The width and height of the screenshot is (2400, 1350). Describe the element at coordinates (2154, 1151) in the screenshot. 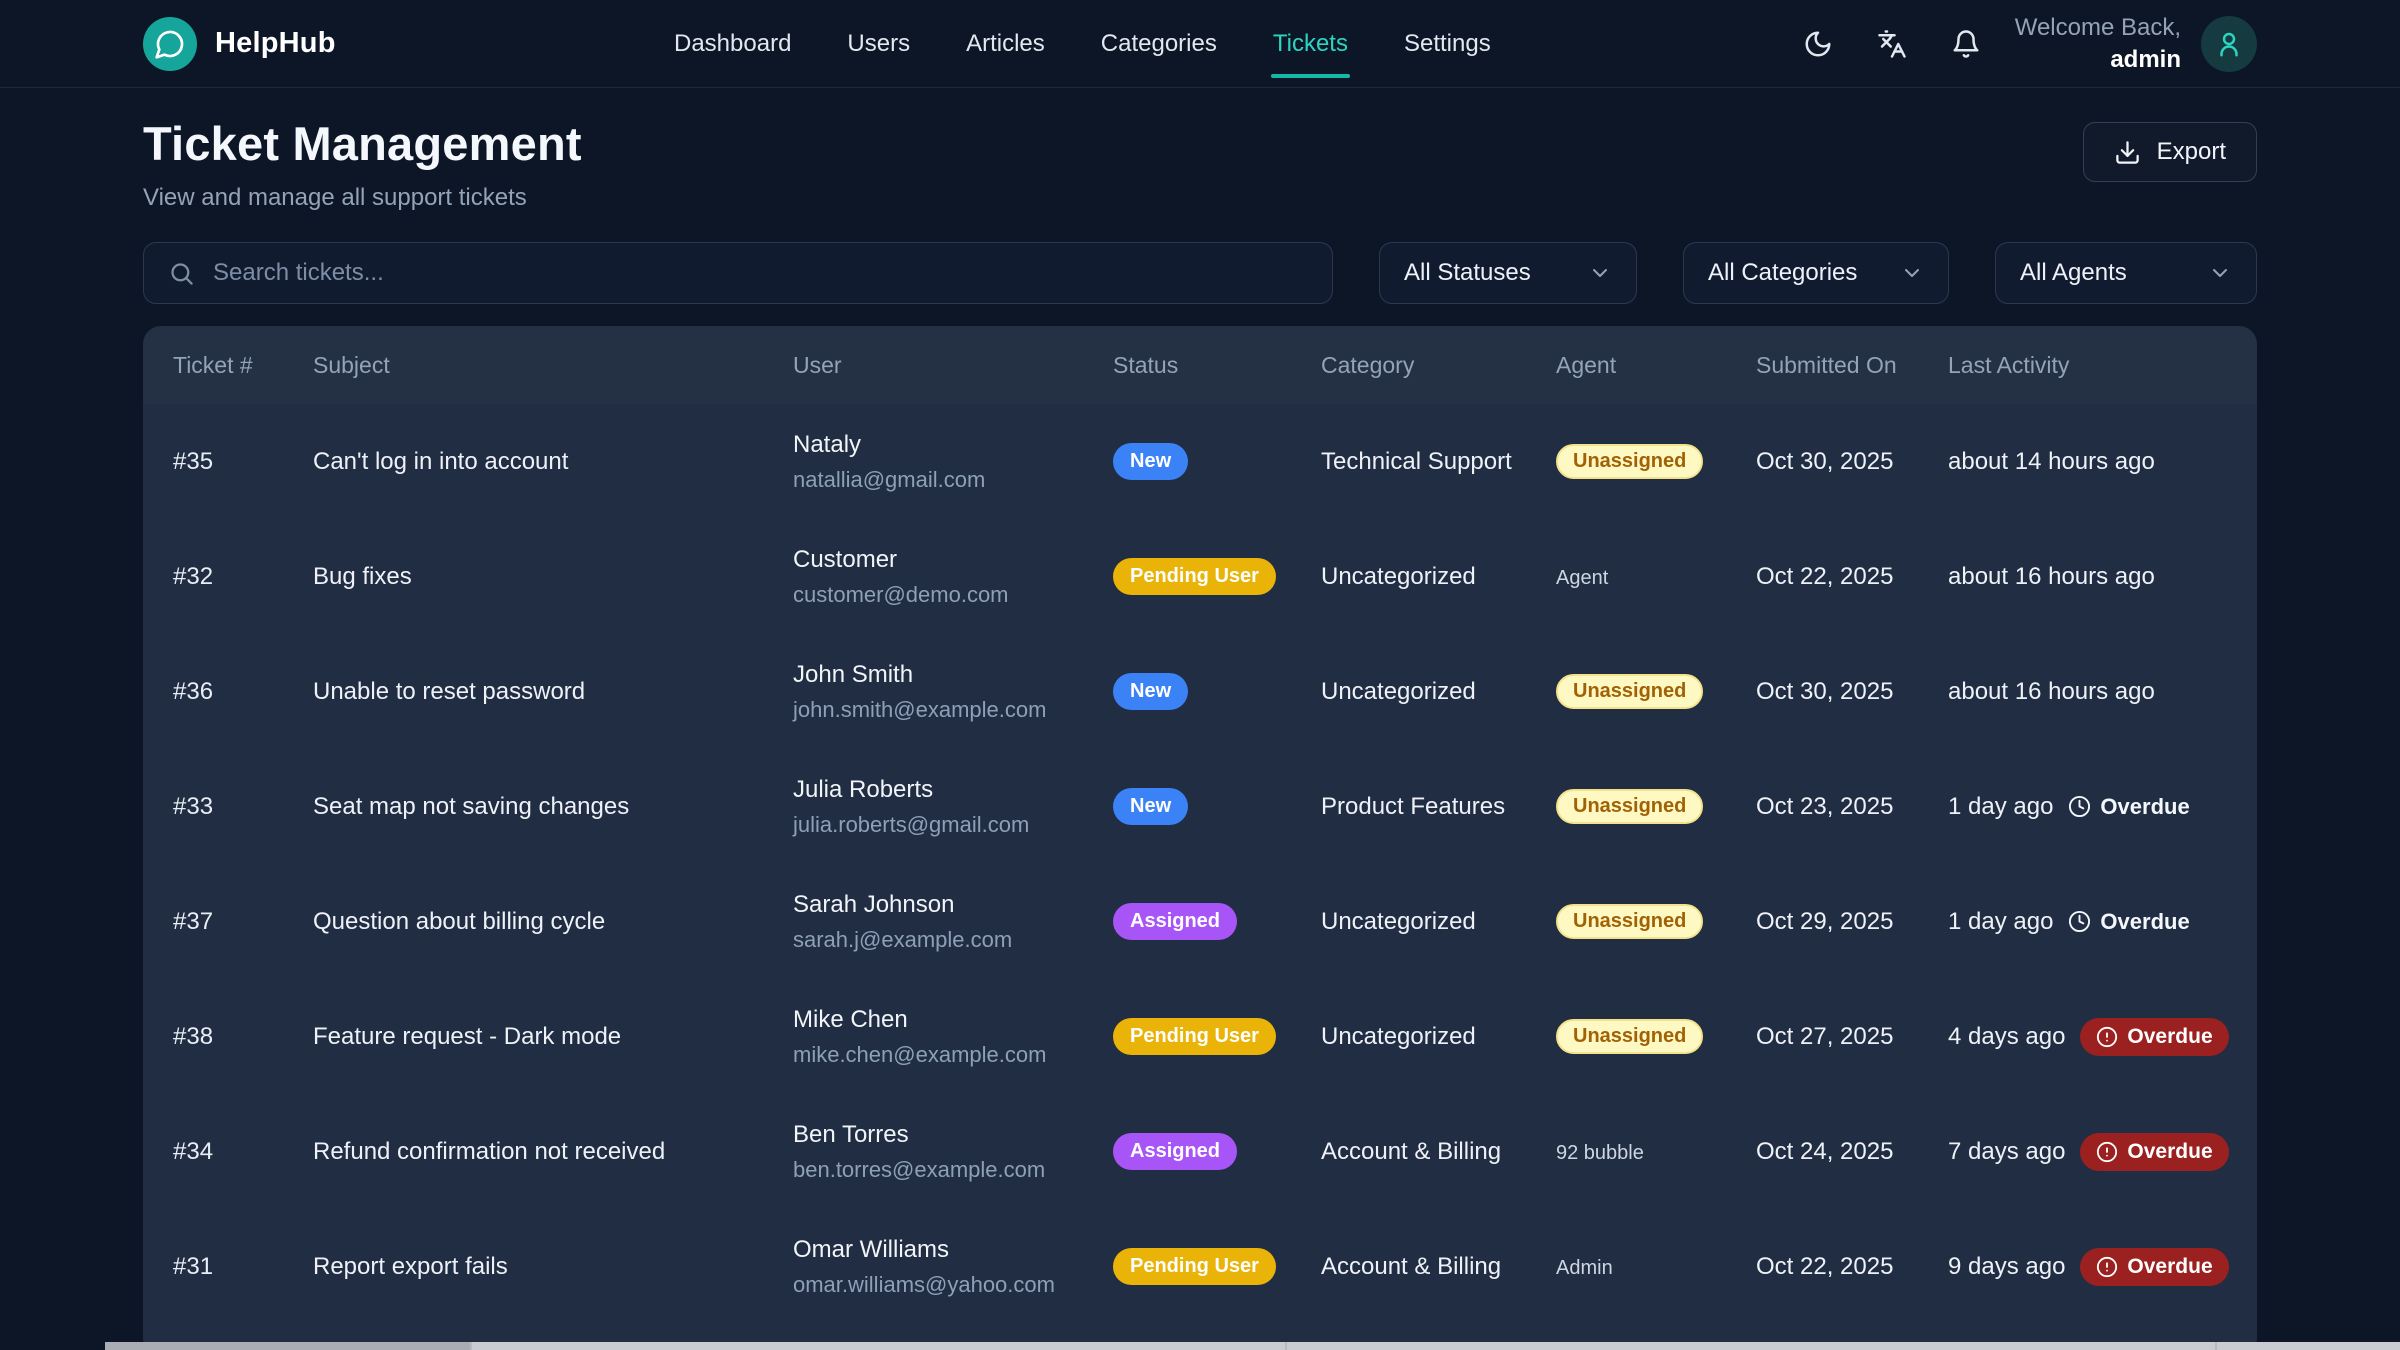

I see `overdue-badge: Overdue` at that location.